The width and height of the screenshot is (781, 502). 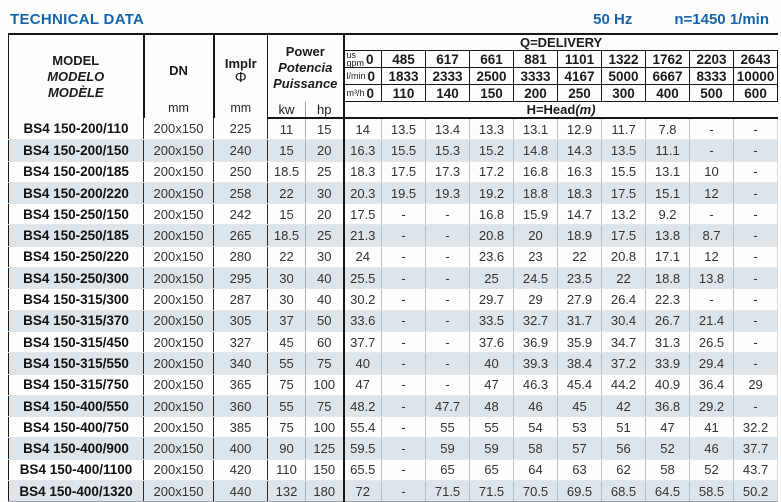 What do you see at coordinates (756, 427) in the screenshot?
I see `head-value-cell: 32.2` at bounding box center [756, 427].